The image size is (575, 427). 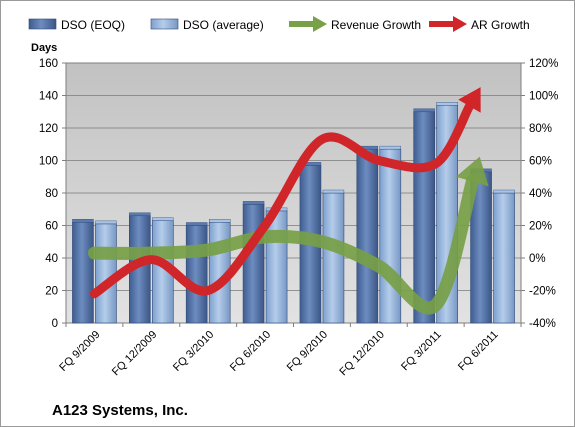 What do you see at coordinates (48, 162) in the screenshot?
I see `left-tick-label: 100` at bounding box center [48, 162].